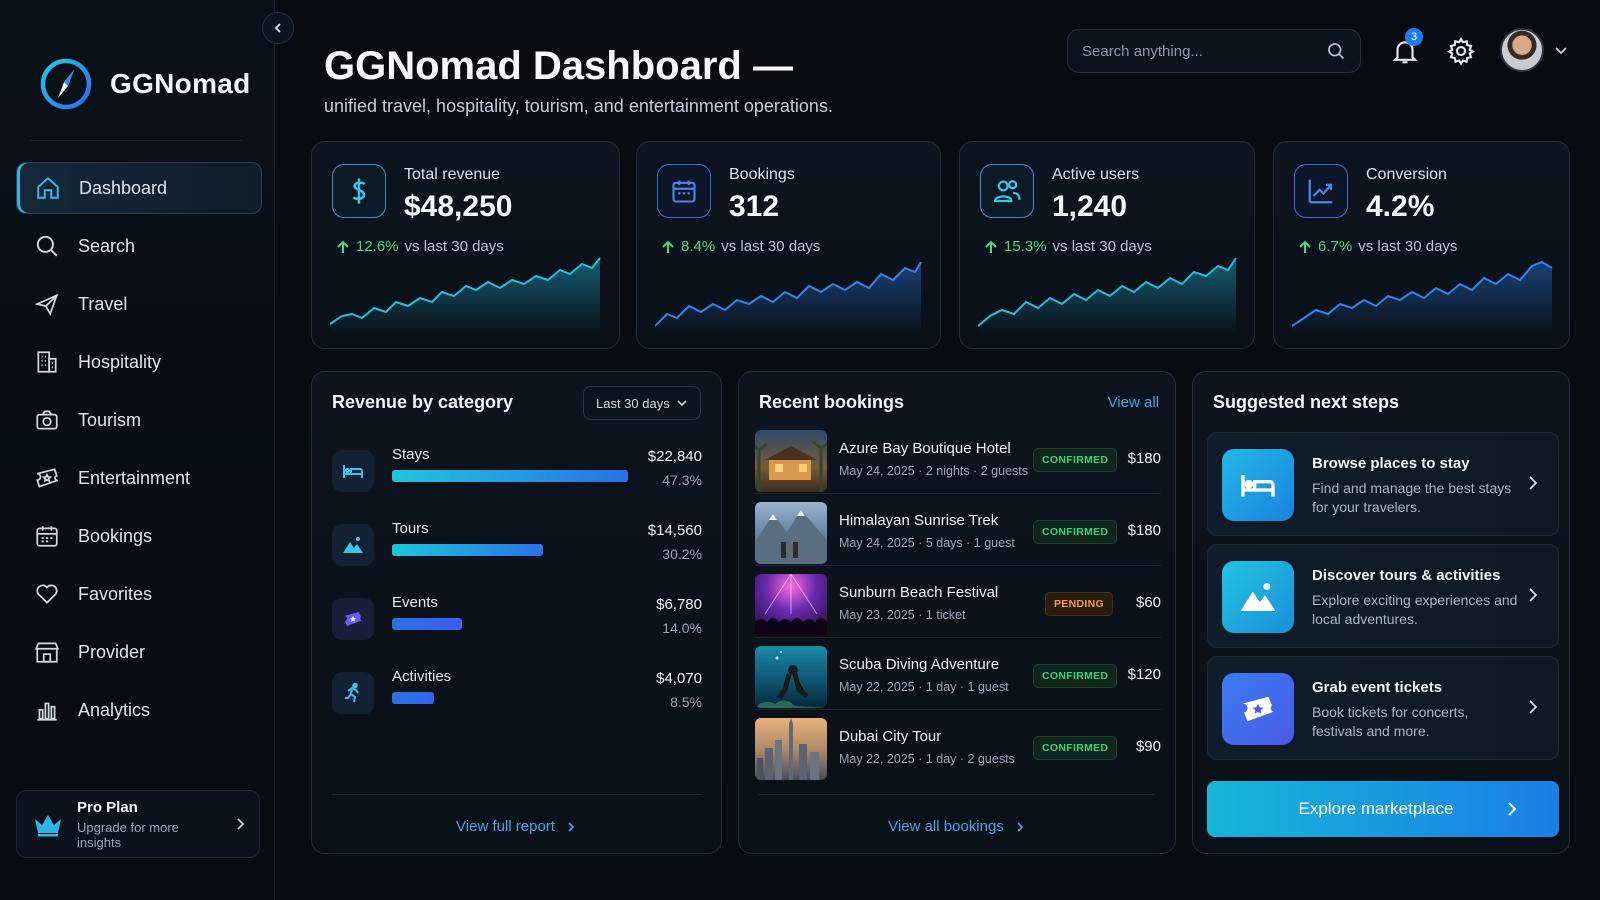 This screenshot has height=900, width=1600. I want to click on sidebar-item-provider: Provider, so click(139, 652).